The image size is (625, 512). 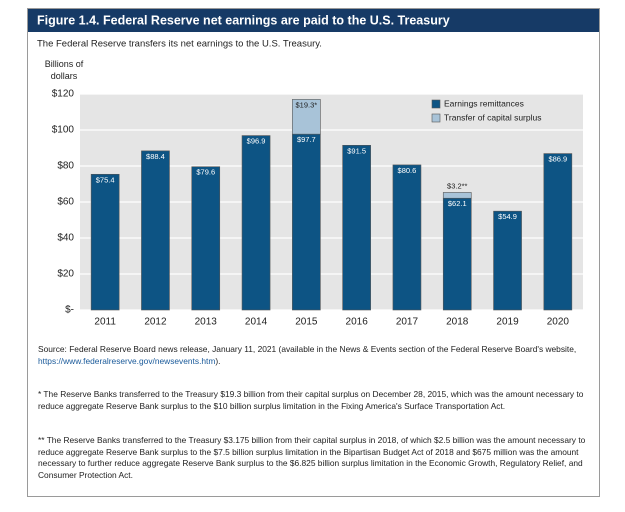 What do you see at coordinates (206, 322) in the screenshot?
I see `x-tick-label: 2013` at bounding box center [206, 322].